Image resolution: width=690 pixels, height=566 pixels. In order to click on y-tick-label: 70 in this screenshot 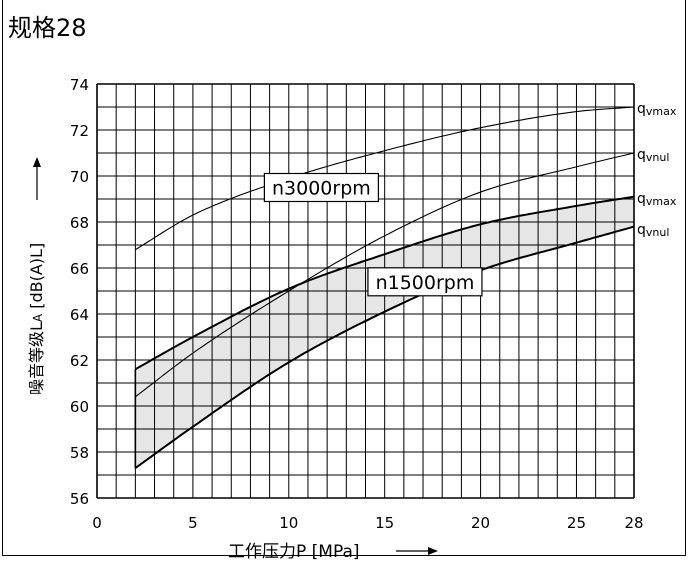, I will do `click(79, 177)`.